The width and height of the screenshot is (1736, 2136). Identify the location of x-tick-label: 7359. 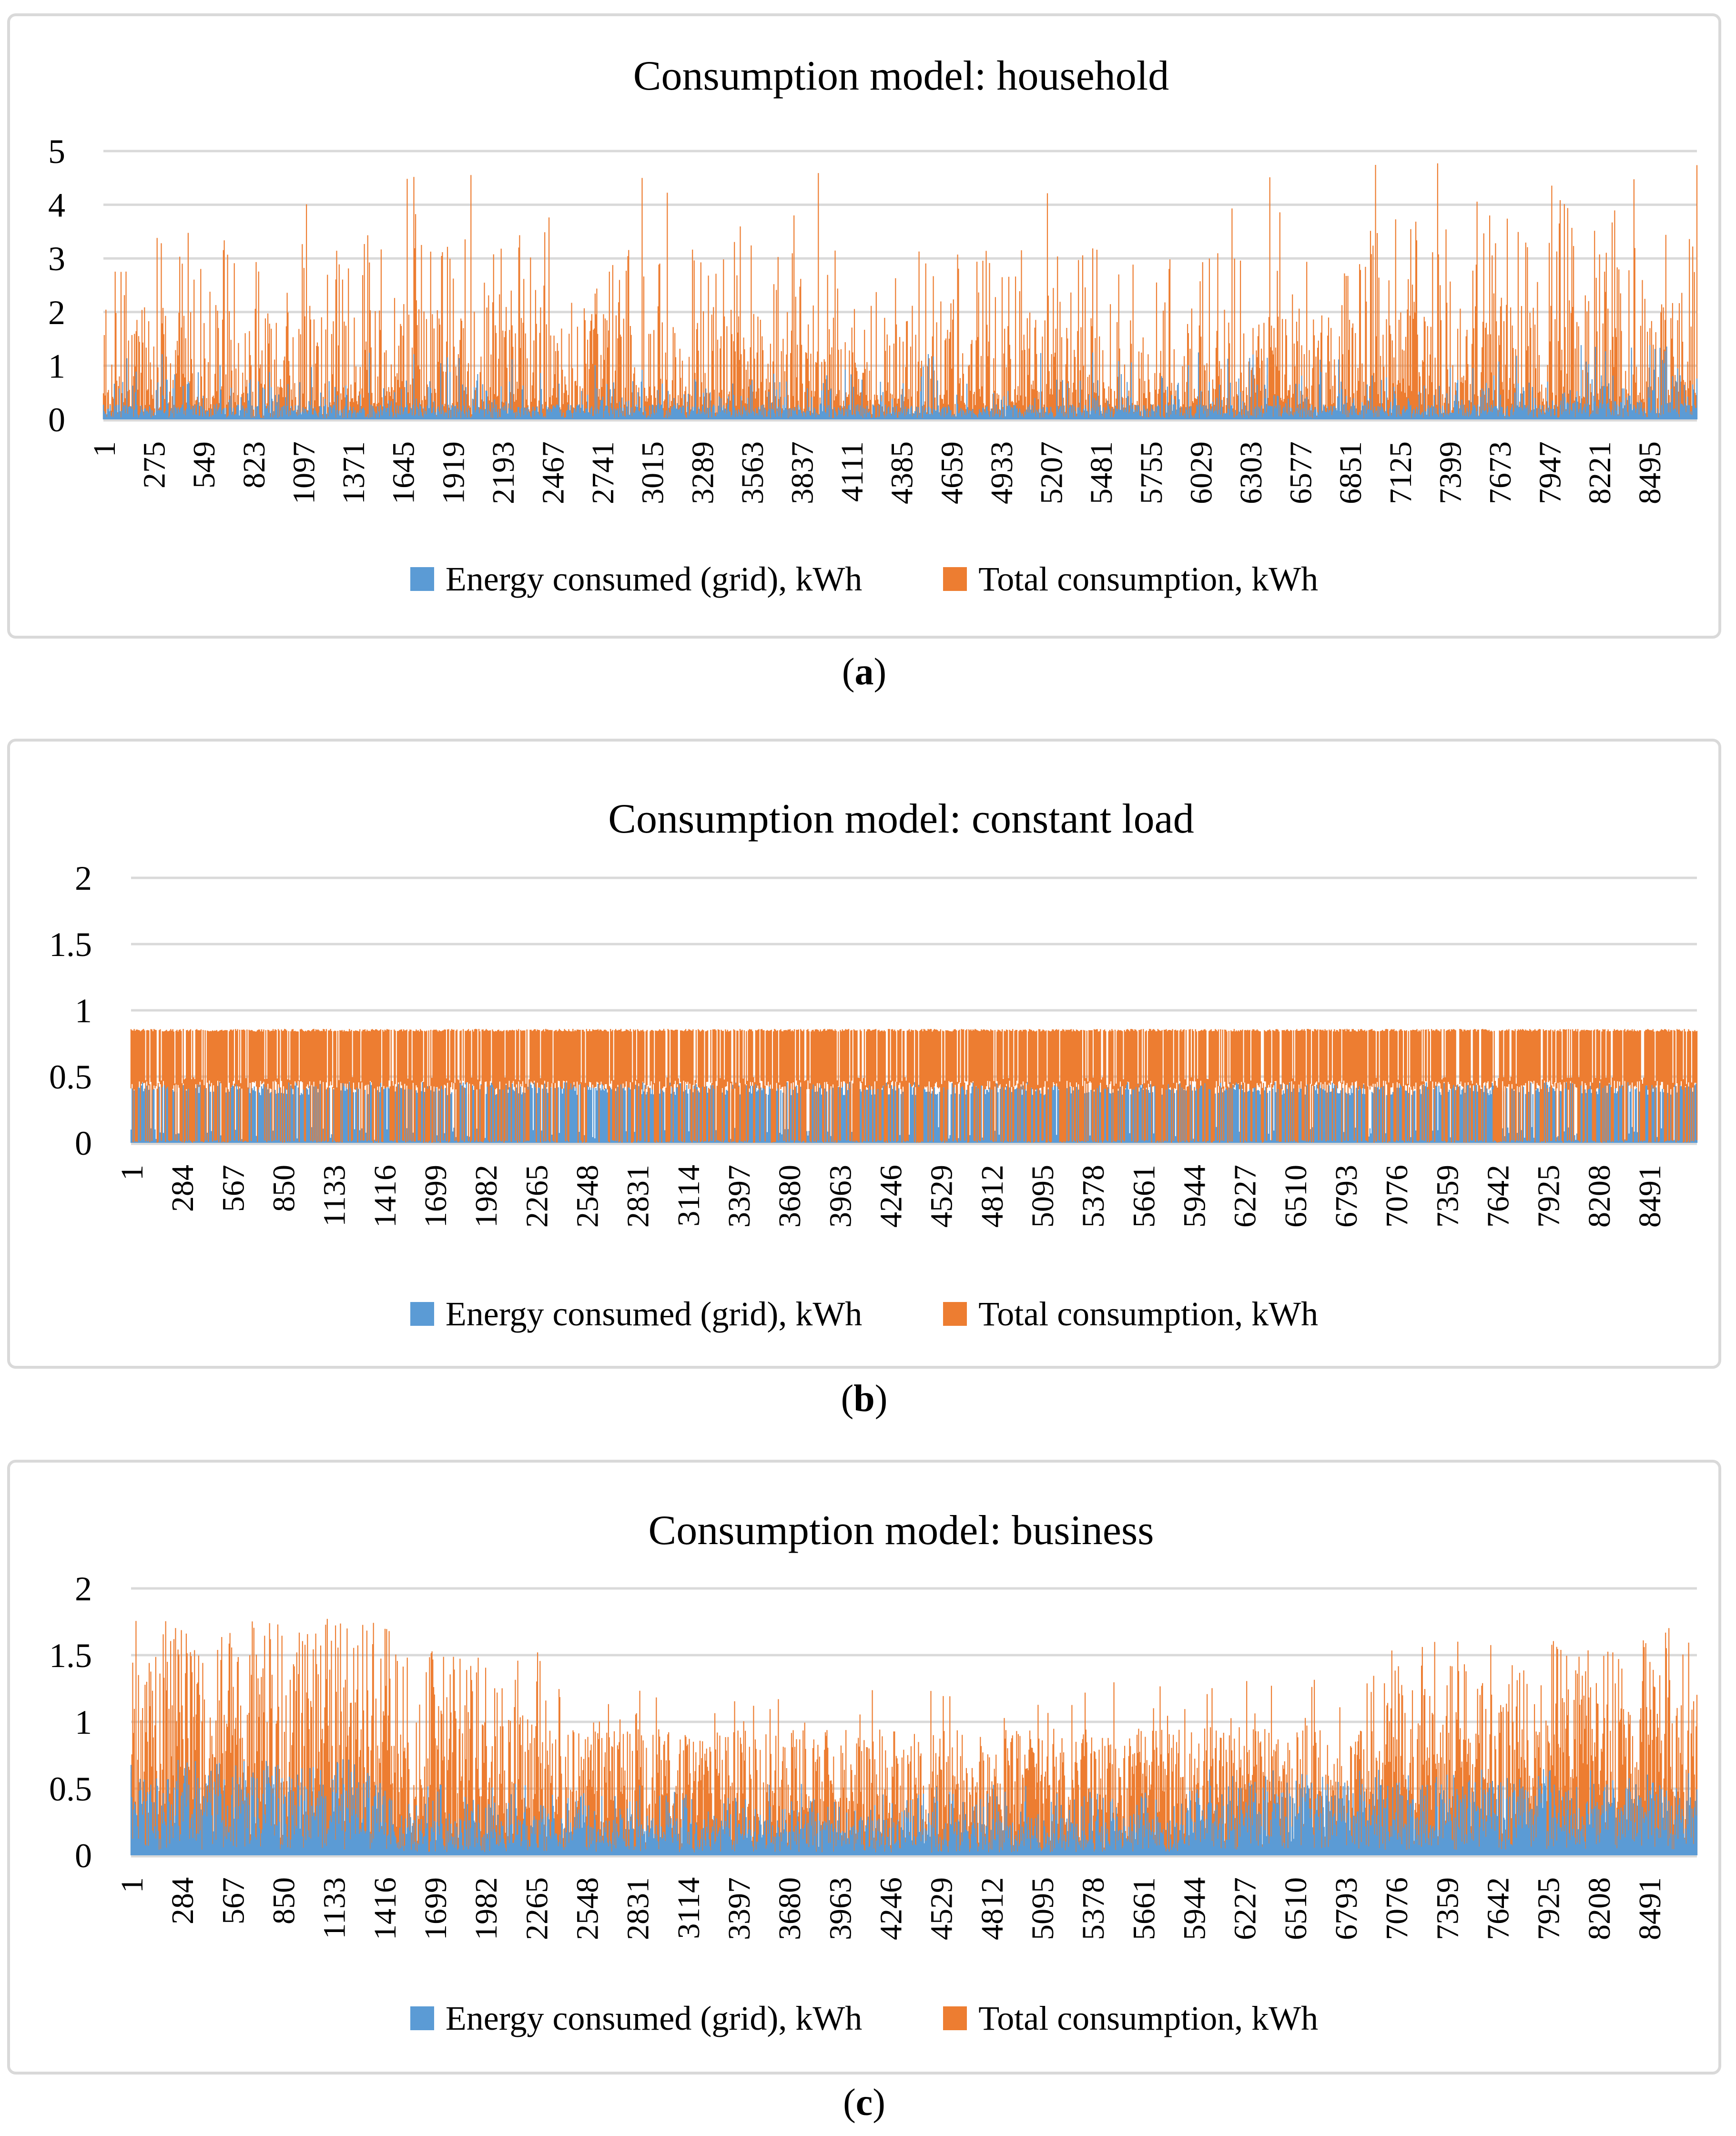
(1447, 1909).